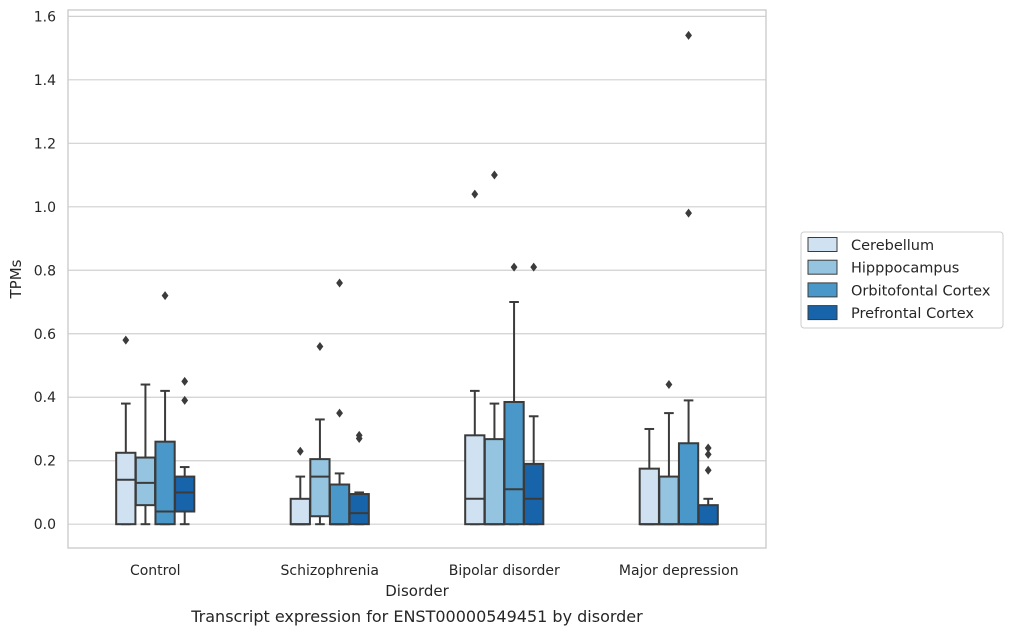 This screenshot has width=1014, height=635. What do you see at coordinates (45, 462) in the screenshot?
I see `y-tick-label: 0.2` at bounding box center [45, 462].